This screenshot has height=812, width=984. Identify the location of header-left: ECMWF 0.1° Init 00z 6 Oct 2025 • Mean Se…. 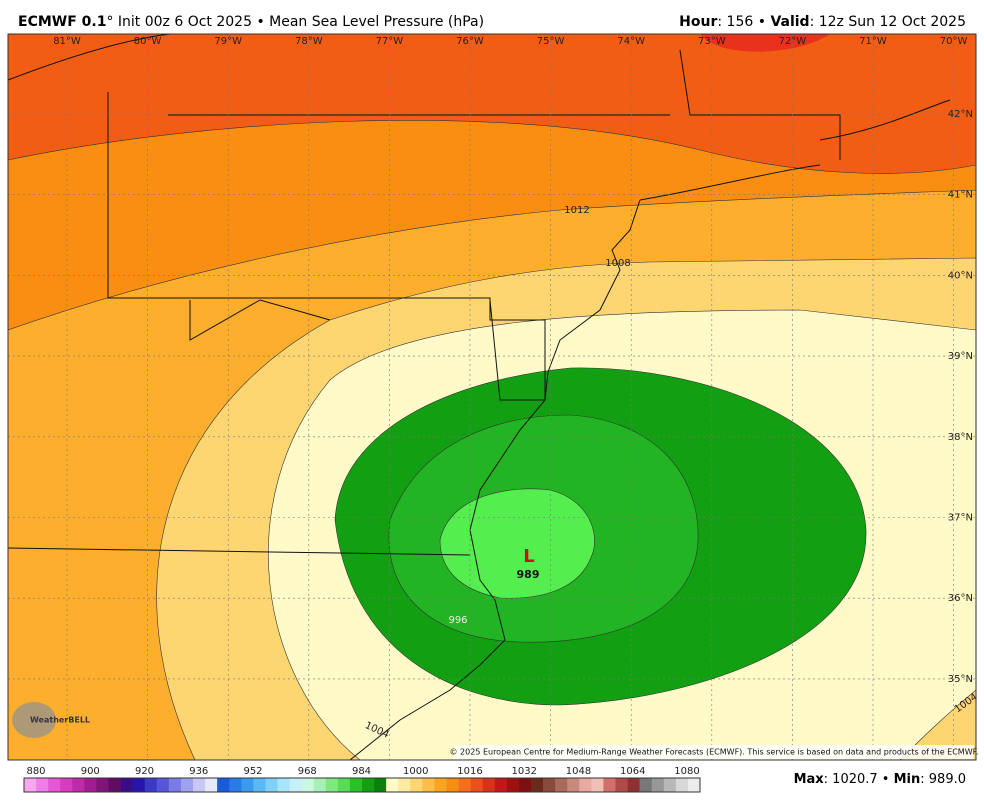
(251, 22).